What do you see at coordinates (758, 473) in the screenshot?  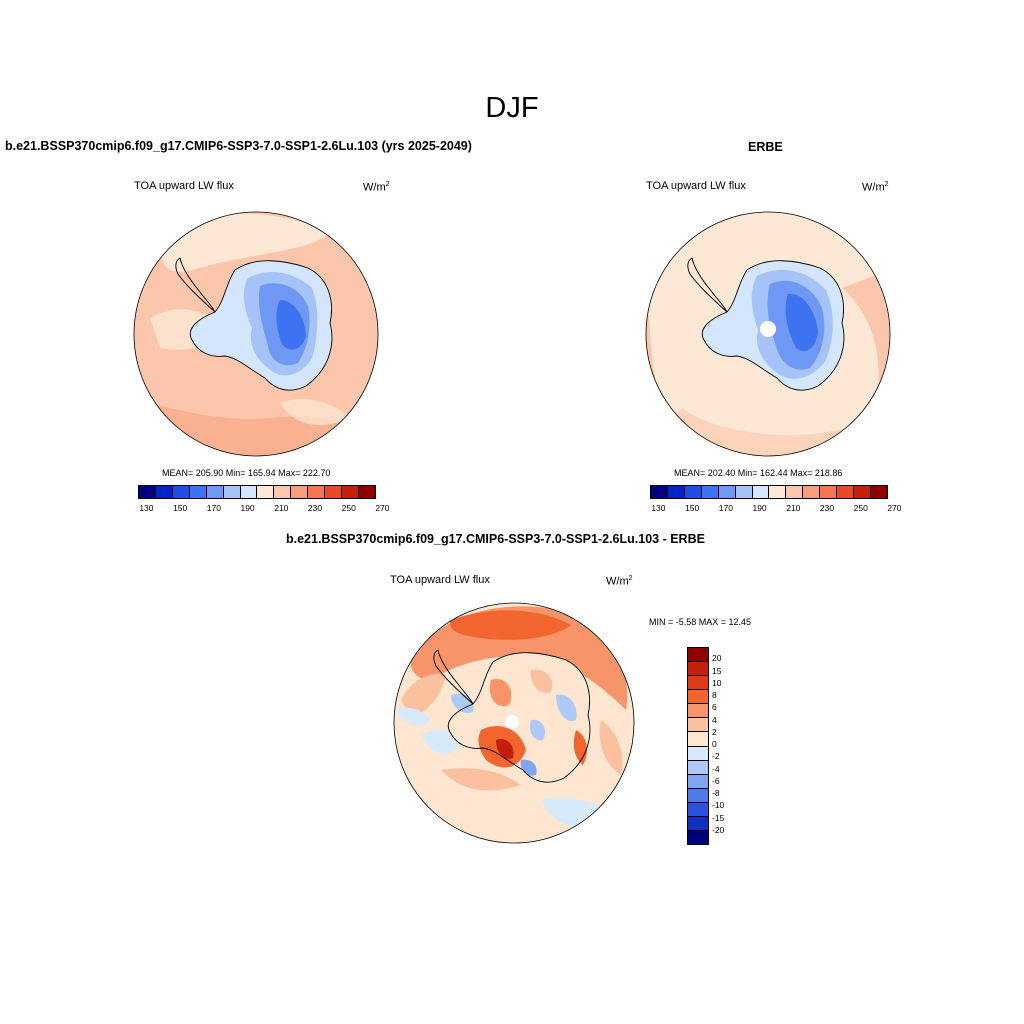 I see `obs-stats: MEAN= 202.40 Min= 162.44 Max= 218.86` at bounding box center [758, 473].